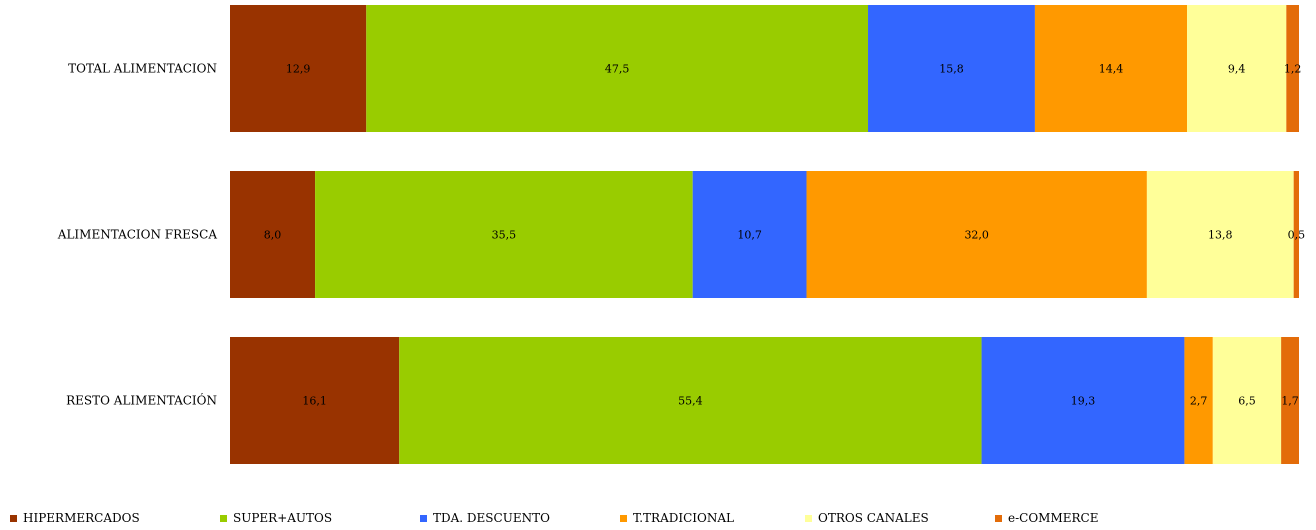  I want to click on data-label: 2,7, so click(1199, 401).